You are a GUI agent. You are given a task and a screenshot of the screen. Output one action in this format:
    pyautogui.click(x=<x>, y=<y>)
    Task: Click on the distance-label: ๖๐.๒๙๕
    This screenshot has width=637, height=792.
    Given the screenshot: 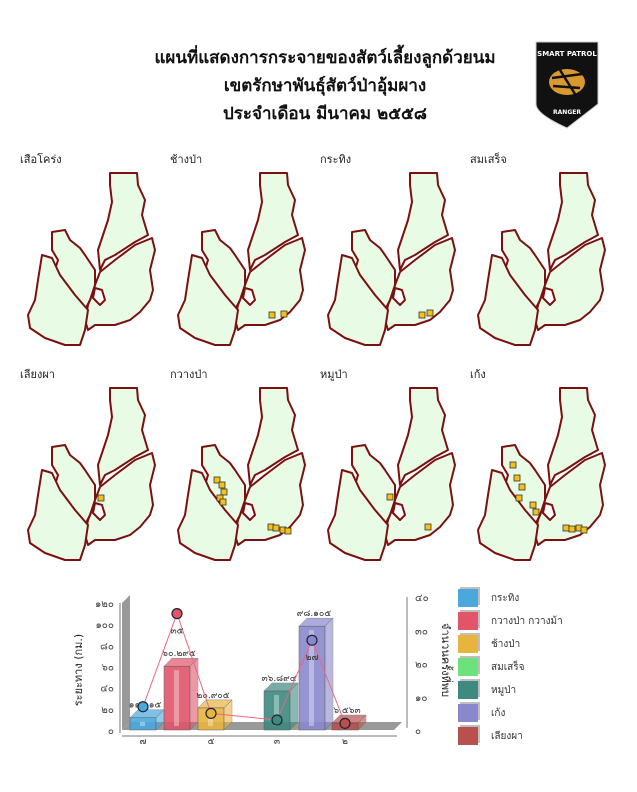 What is the action you would take?
    pyautogui.click(x=179, y=654)
    